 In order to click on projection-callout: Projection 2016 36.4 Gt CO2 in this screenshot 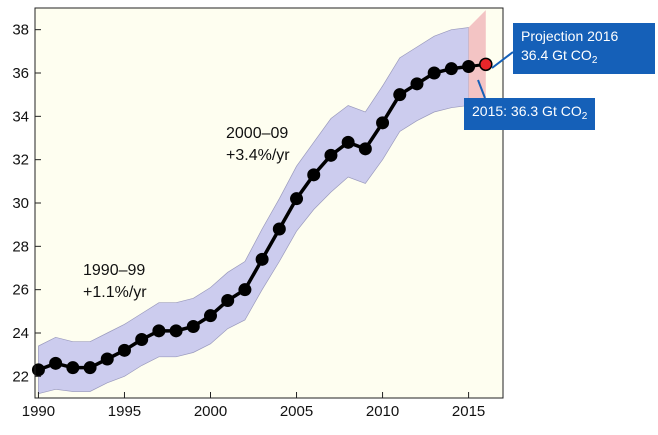, I will do `click(584, 48)`.